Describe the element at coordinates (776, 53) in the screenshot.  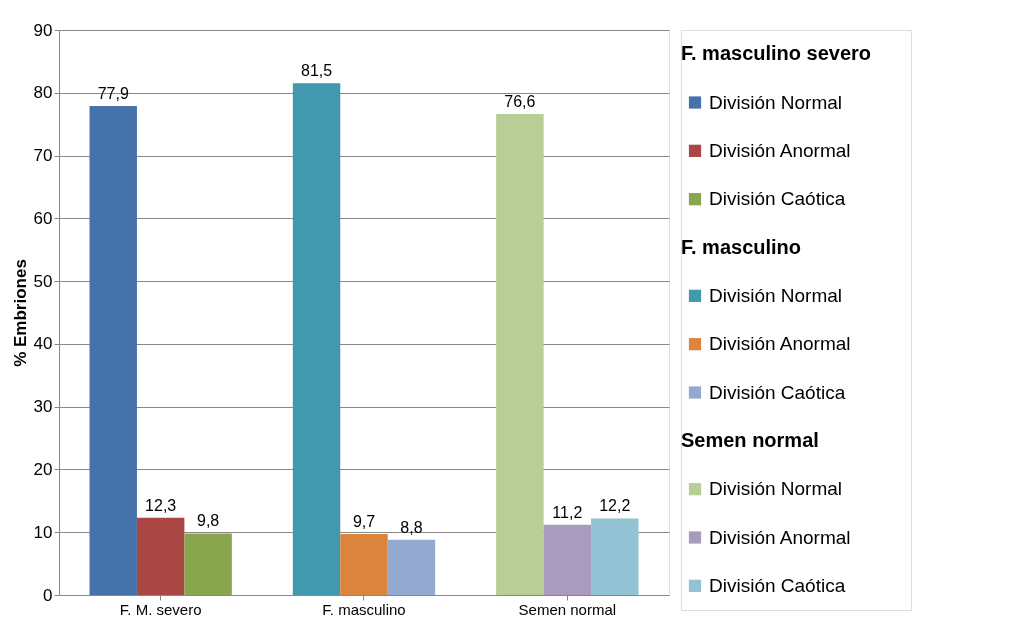
I see `text: F. masculino severo` at that location.